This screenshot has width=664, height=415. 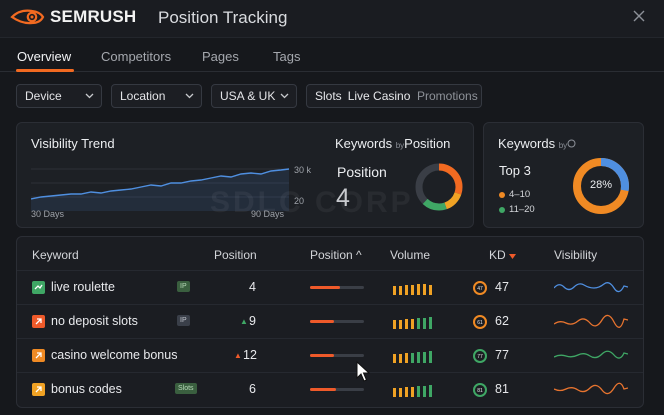 What do you see at coordinates (93, 16) in the screenshot?
I see `brand-name: SEMRUSH` at bounding box center [93, 16].